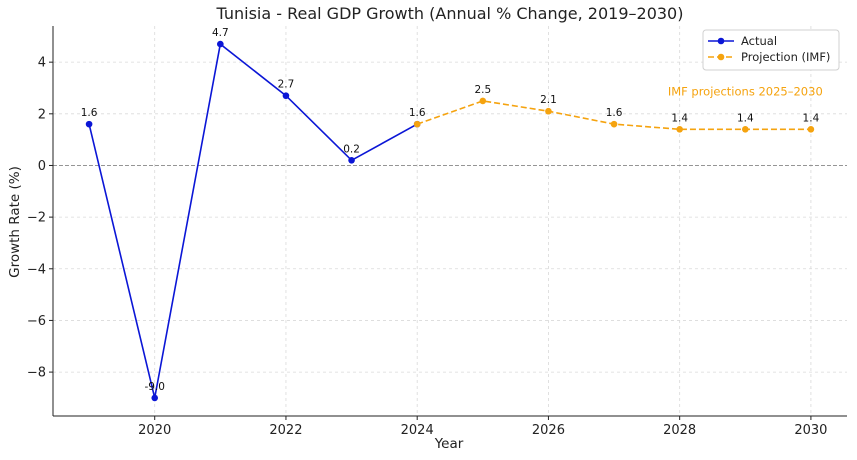 Image resolution: width=857 pixels, height=460 pixels. I want to click on legend-box, so click(771, 50).